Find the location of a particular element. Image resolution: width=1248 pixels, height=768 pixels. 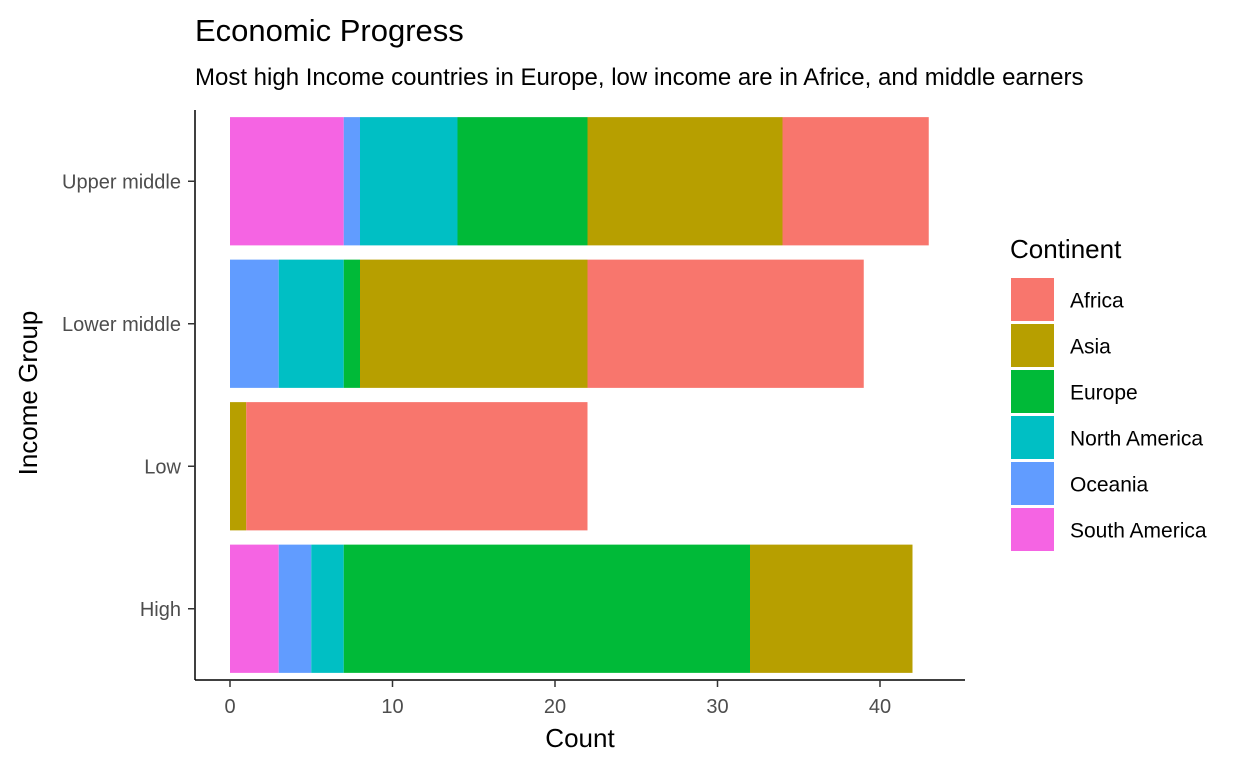

bar-lower-middle-asia is located at coordinates (474, 323).